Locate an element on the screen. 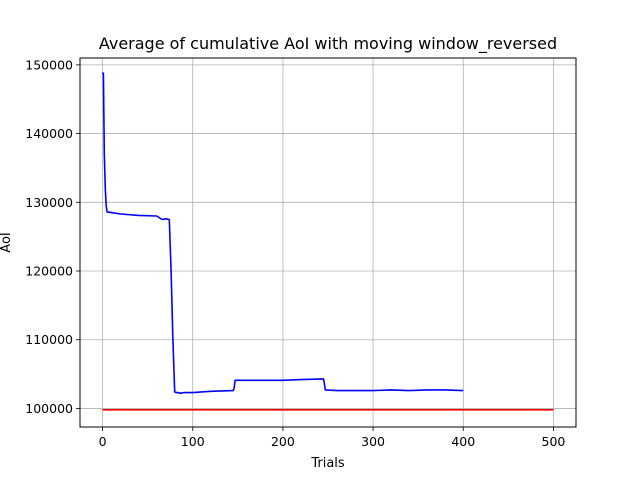 The width and height of the screenshot is (640, 480). x-tick-label: 200 is located at coordinates (283, 441).